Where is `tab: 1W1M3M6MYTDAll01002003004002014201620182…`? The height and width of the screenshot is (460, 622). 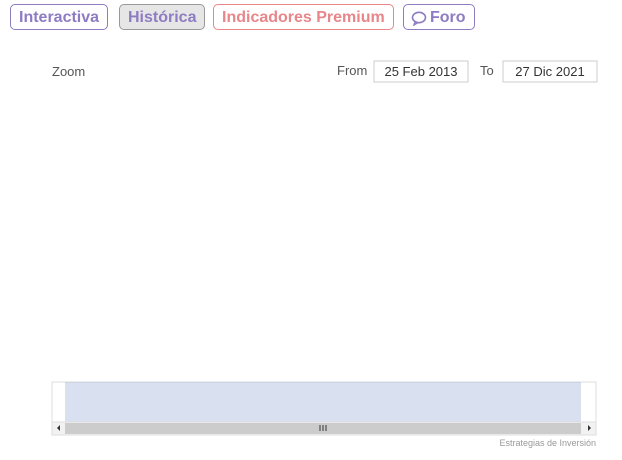 tab: 1W1M3M6MYTDAll01002003004002014201620182… is located at coordinates (439, 17).